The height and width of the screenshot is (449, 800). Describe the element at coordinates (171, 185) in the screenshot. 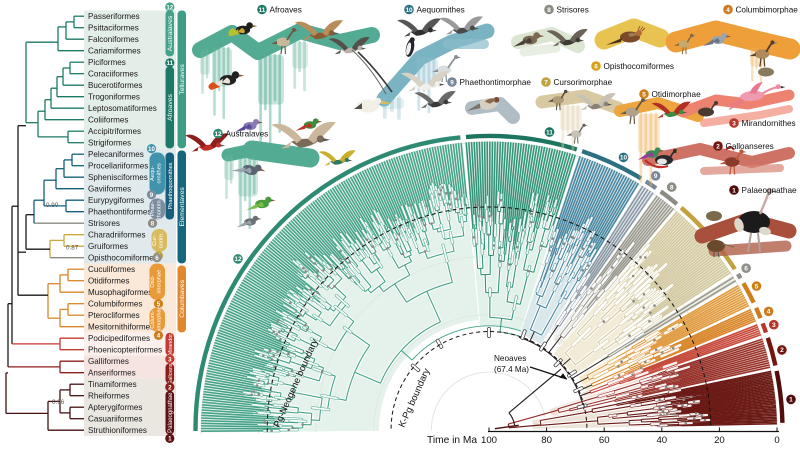

I see `svg-text: Phaethoquornithes` at that location.